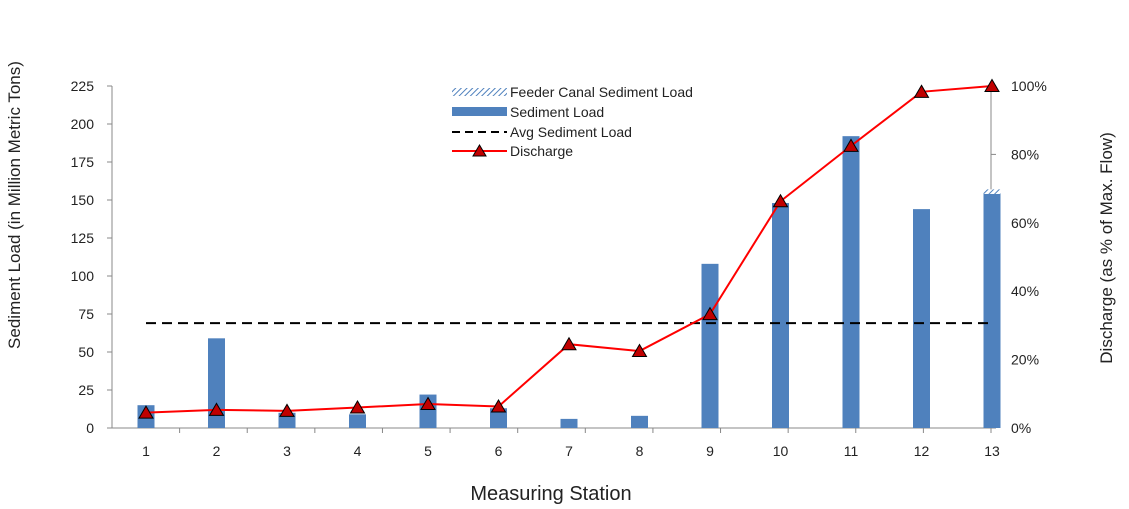 The height and width of the screenshot is (509, 1129). What do you see at coordinates (640, 451) in the screenshot?
I see `x-tick-label: 8` at bounding box center [640, 451].